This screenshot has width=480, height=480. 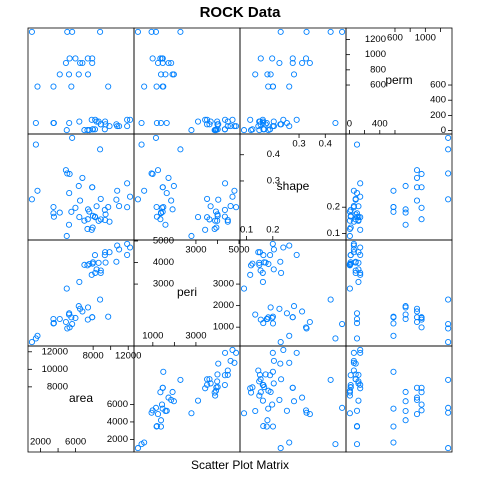 I want to click on y-tick-label: 200, so click(x=438, y=115).